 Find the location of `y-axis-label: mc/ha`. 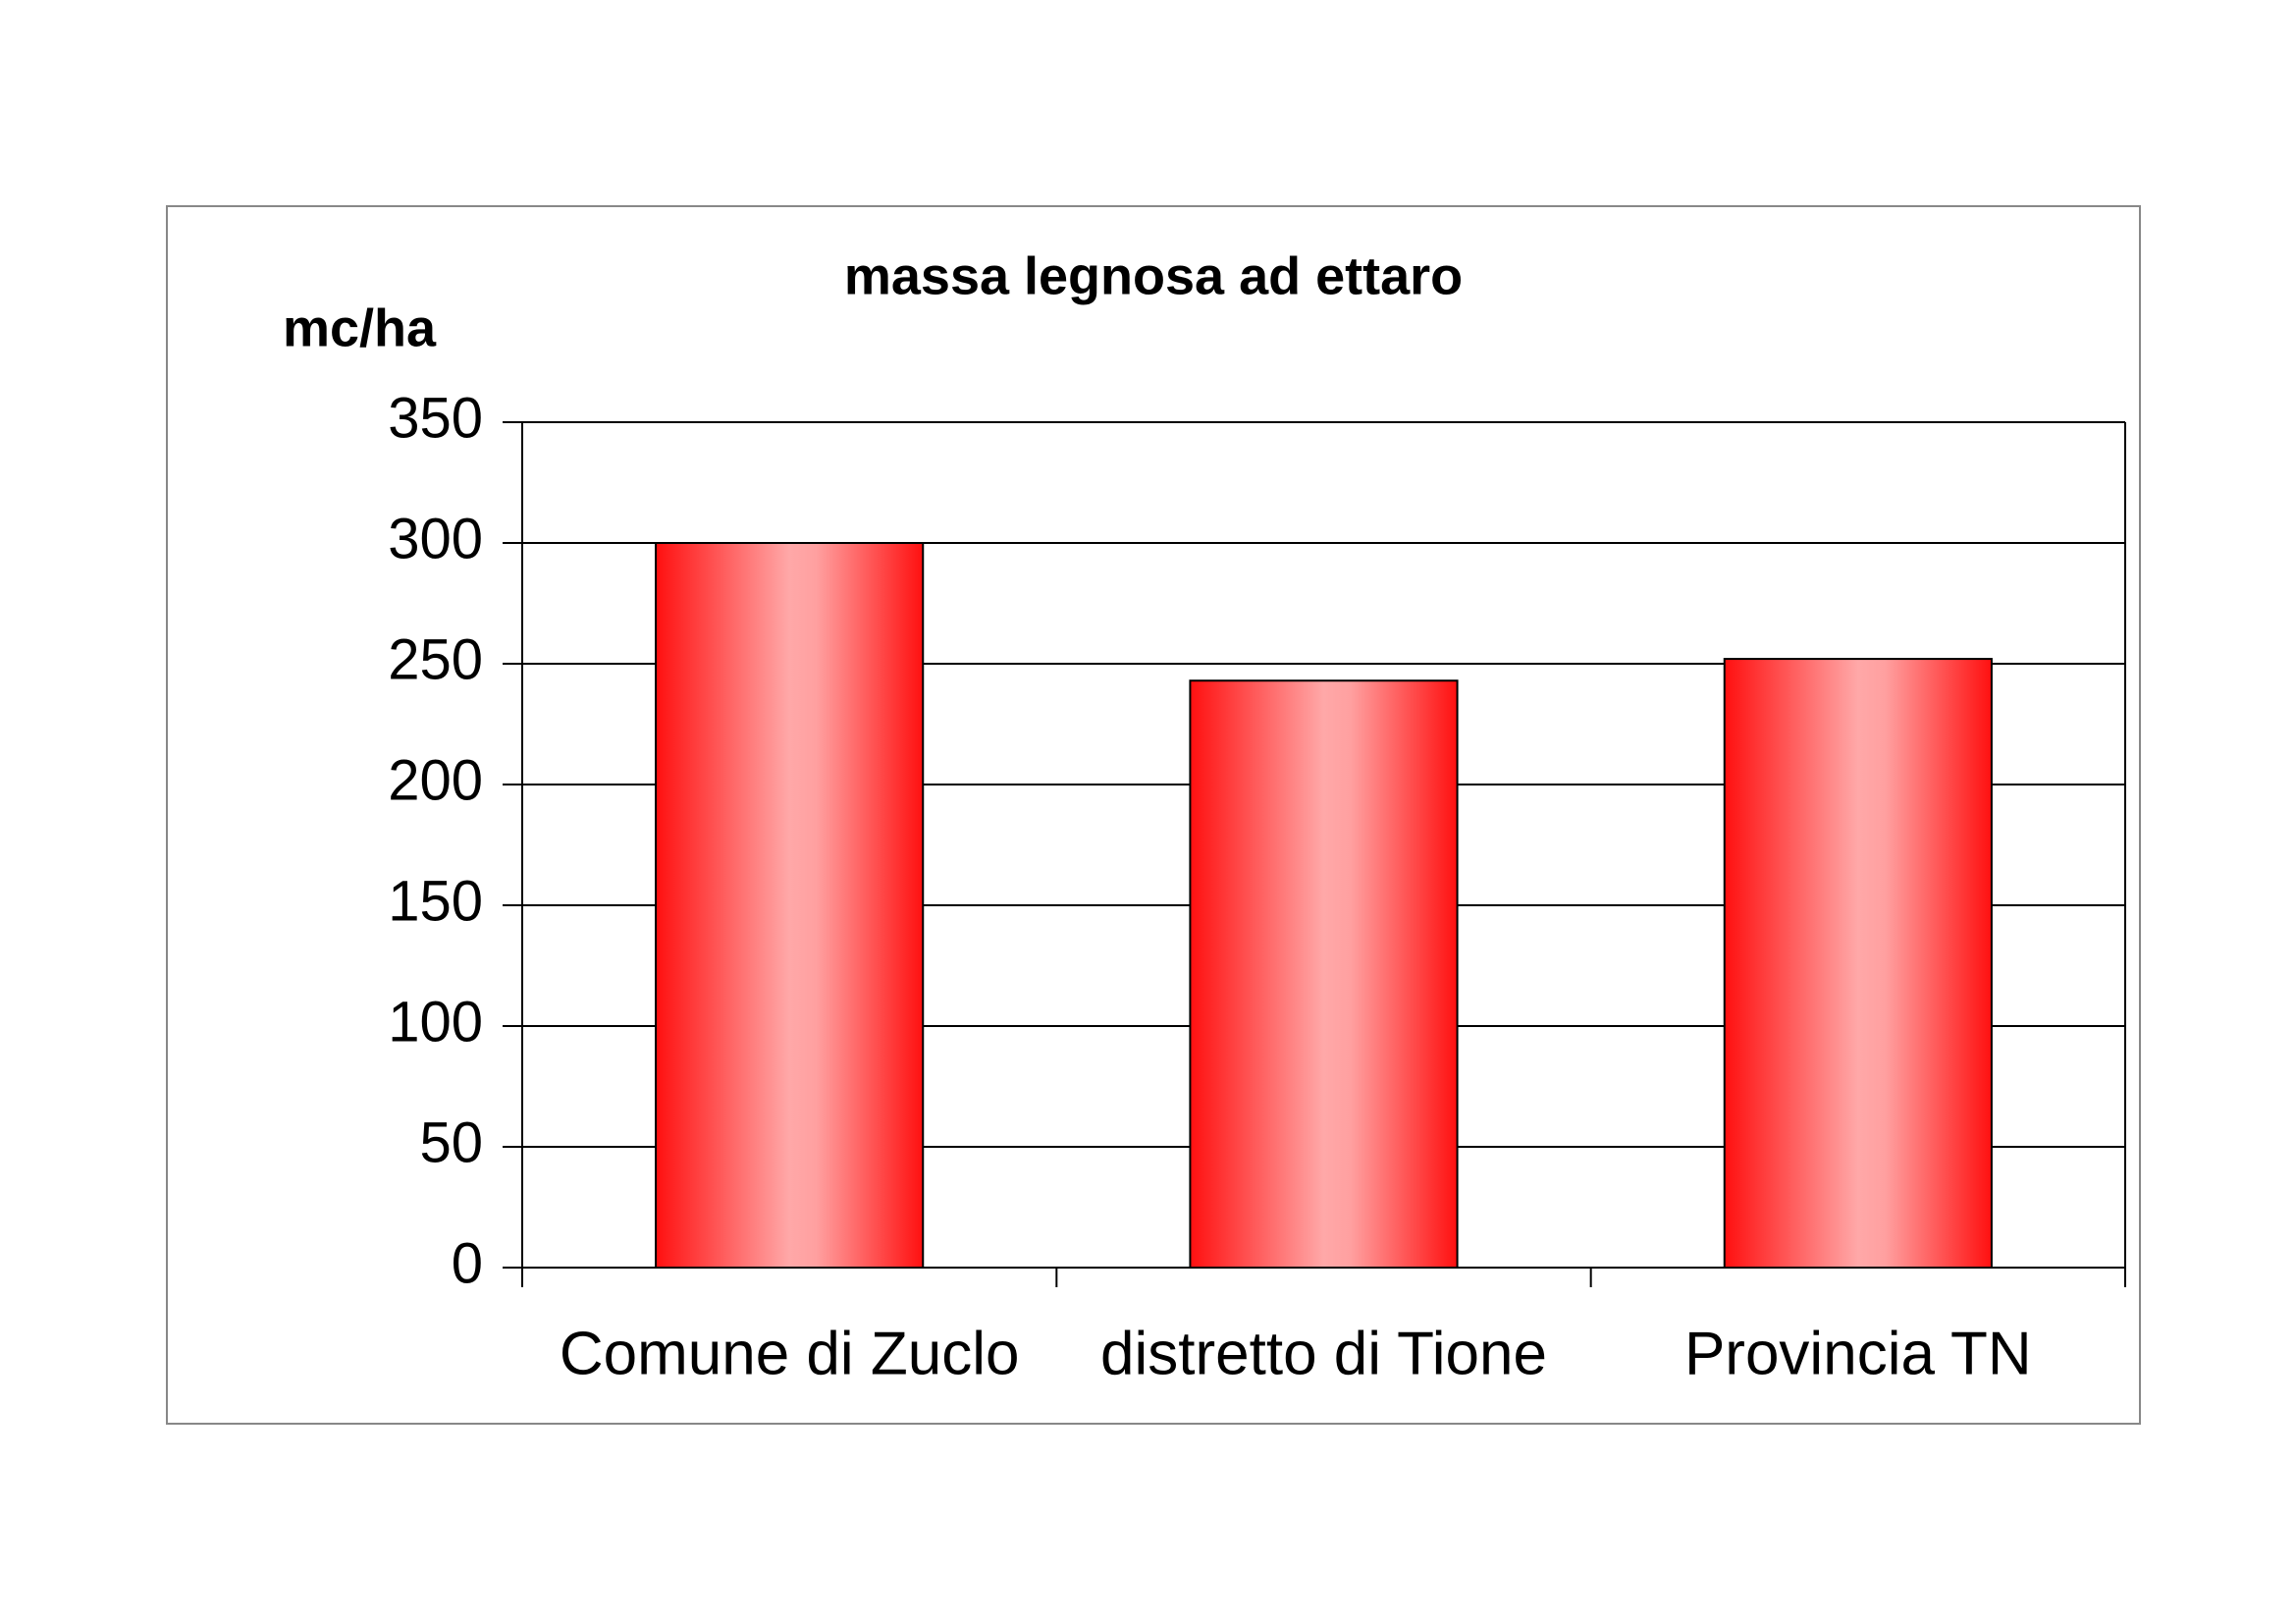

y-axis-label: mc/ha is located at coordinates (360, 327).